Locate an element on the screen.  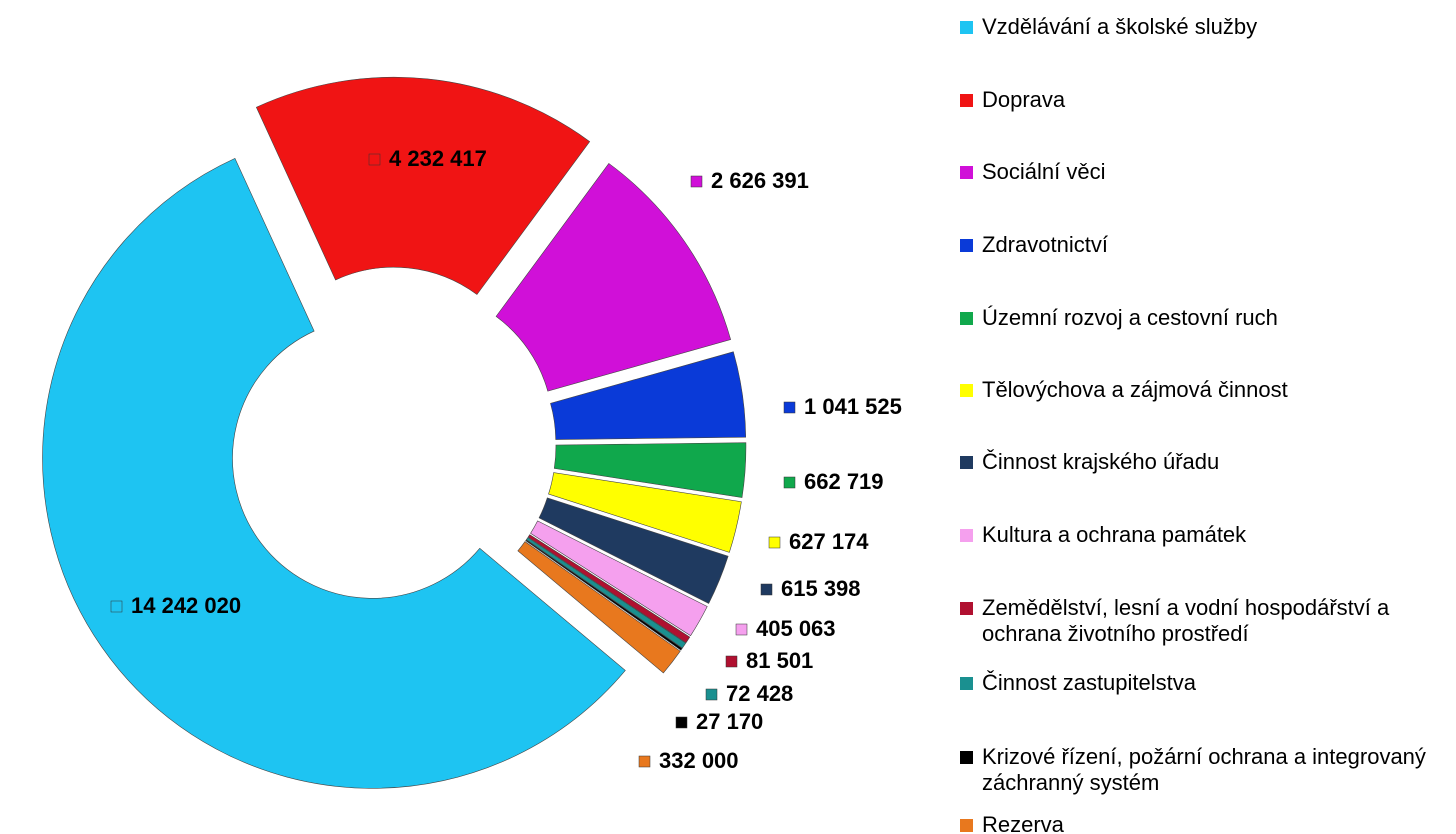
legend-label: Vzdělávání a školské služby is located at coordinates (1120, 26).